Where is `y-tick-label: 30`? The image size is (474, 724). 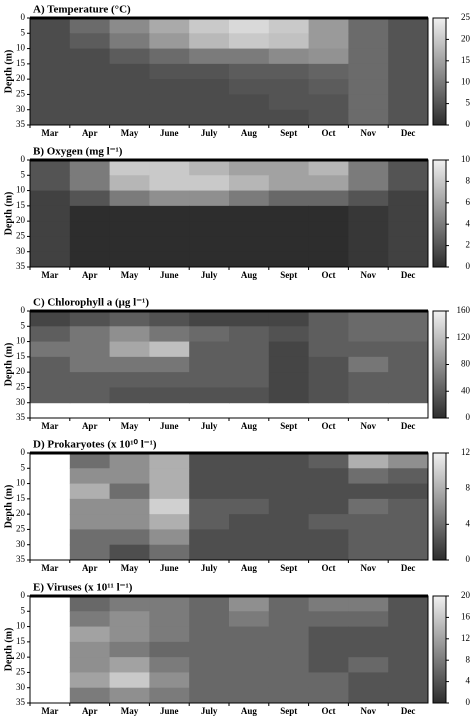
y-tick-label: 30 is located at coordinates (21, 402).